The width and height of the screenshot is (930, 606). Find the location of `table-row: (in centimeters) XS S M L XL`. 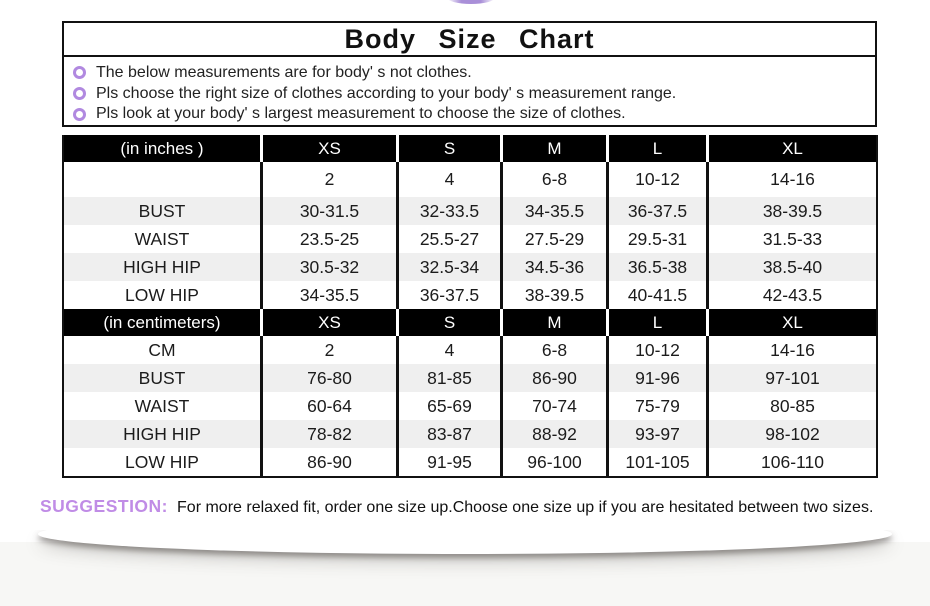

table-row: (in centimeters) XS S M L XL is located at coordinates (470, 322).